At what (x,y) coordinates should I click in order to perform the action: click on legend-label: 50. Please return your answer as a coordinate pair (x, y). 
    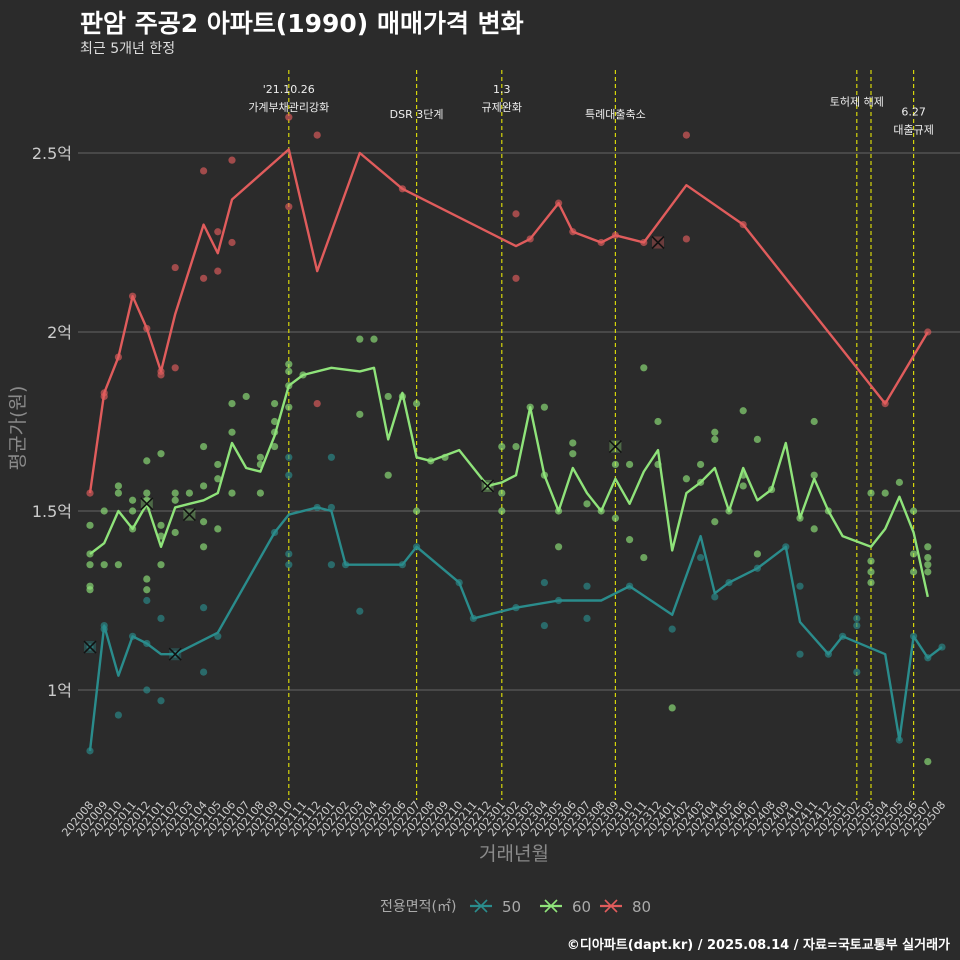
    Looking at the image, I should click on (511, 907).